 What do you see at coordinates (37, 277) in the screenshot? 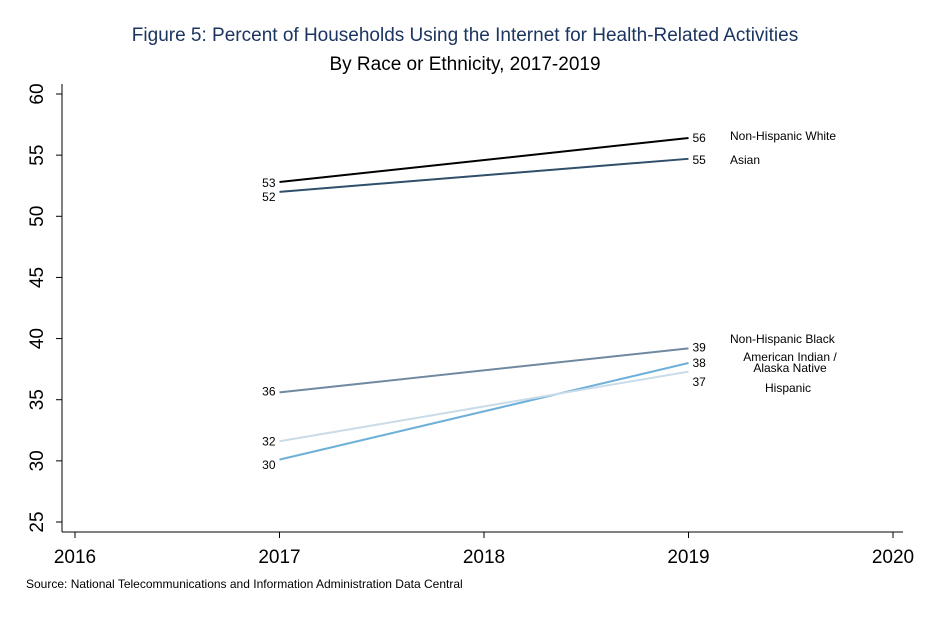
I see `y-tick-label: 45` at bounding box center [37, 277].